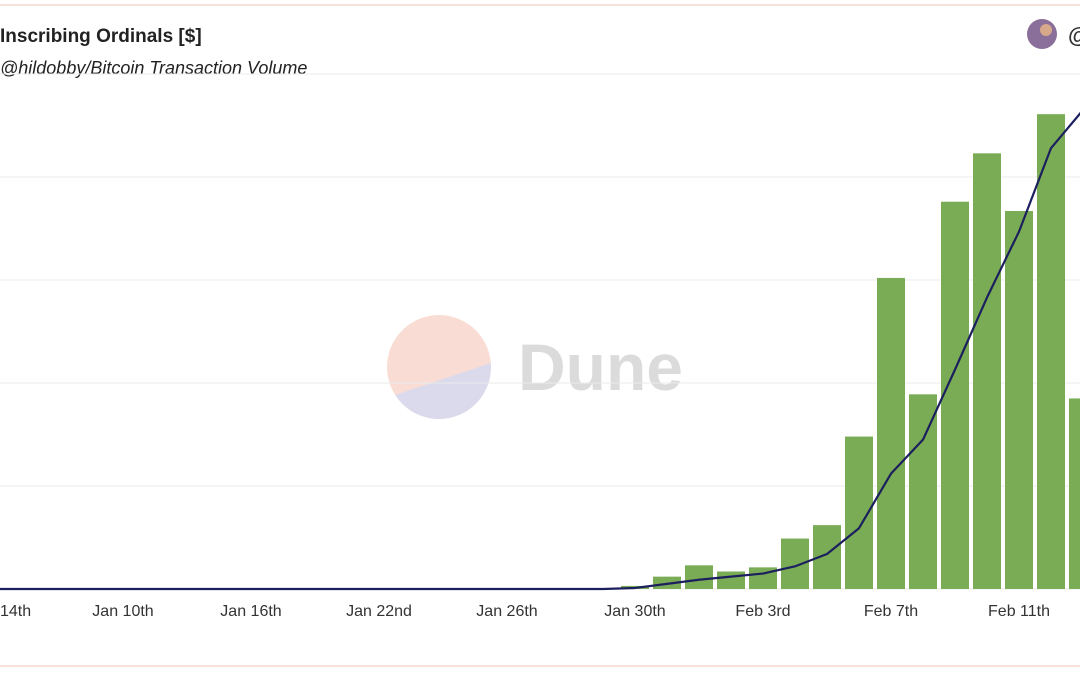  What do you see at coordinates (379, 611) in the screenshot?
I see `x-tick-label: Jan 22nd` at bounding box center [379, 611].